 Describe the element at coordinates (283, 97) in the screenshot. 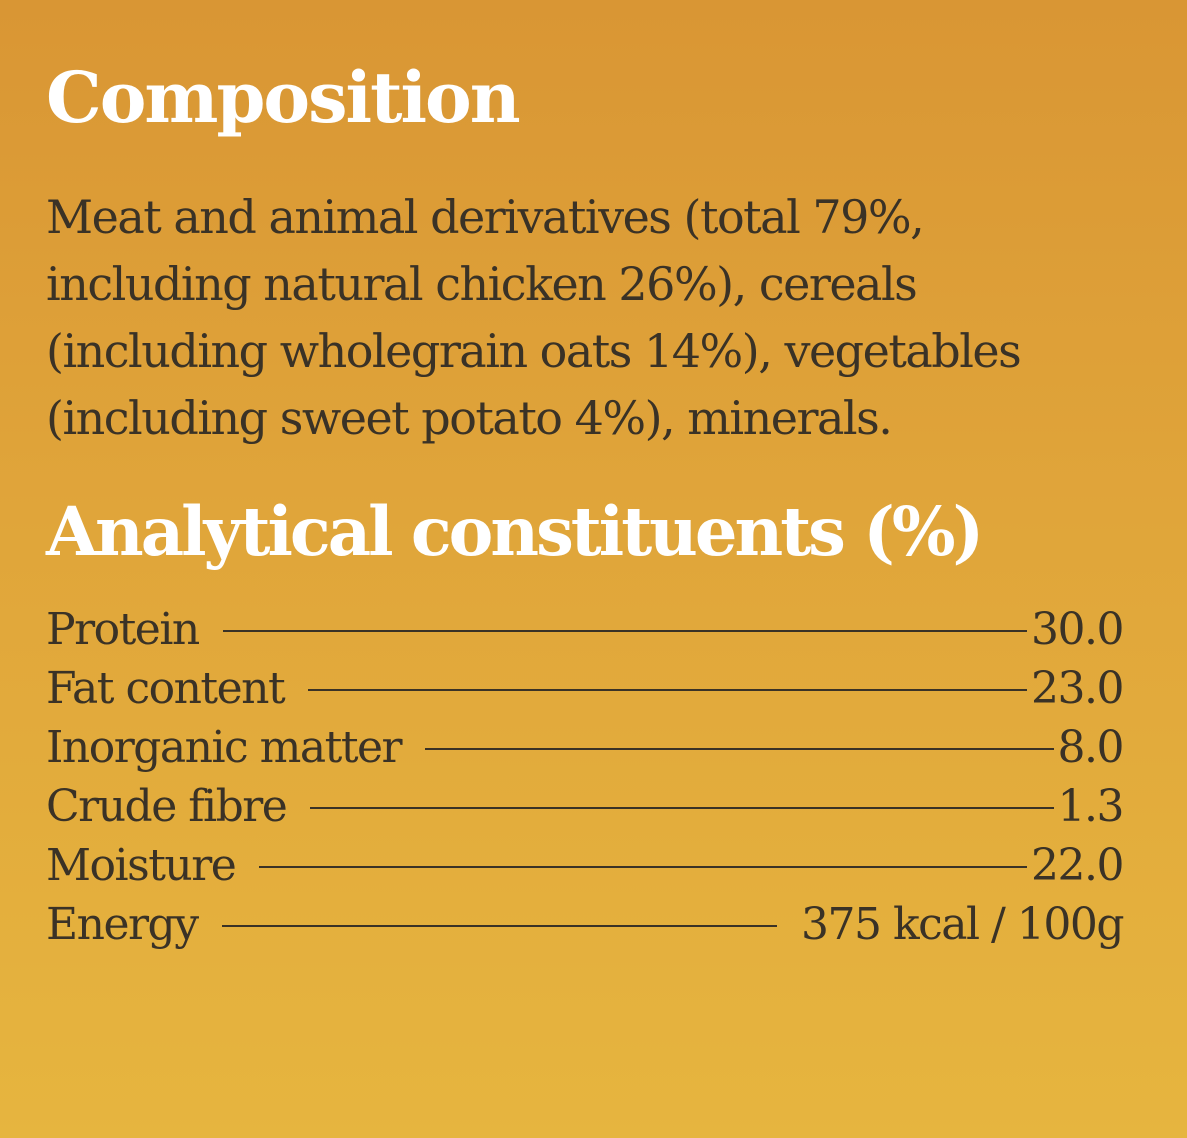

I see `composition-heading: Composition` at that location.